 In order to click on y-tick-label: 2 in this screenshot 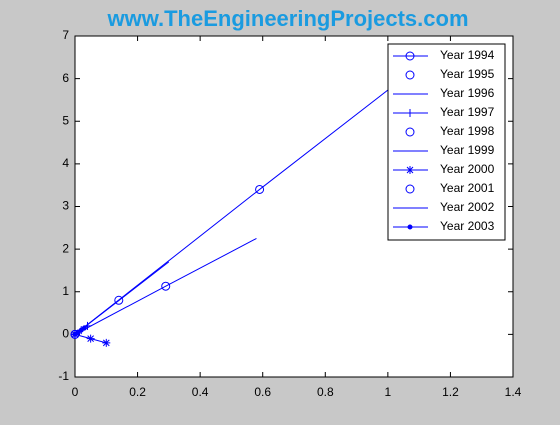, I will do `click(65, 248)`.